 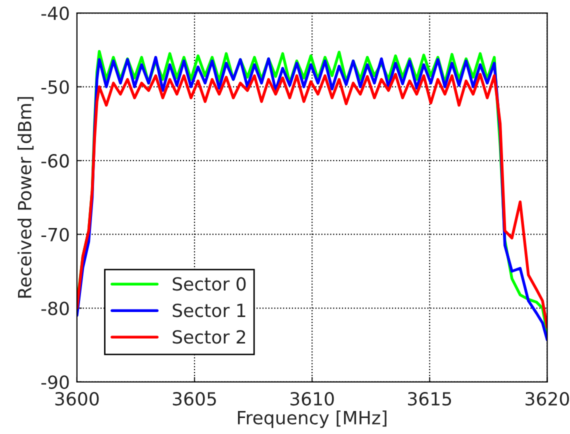 What do you see at coordinates (312, 419) in the screenshot?
I see `x-axis-title: Frequency [MHz]` at bounding box center [312, 419].